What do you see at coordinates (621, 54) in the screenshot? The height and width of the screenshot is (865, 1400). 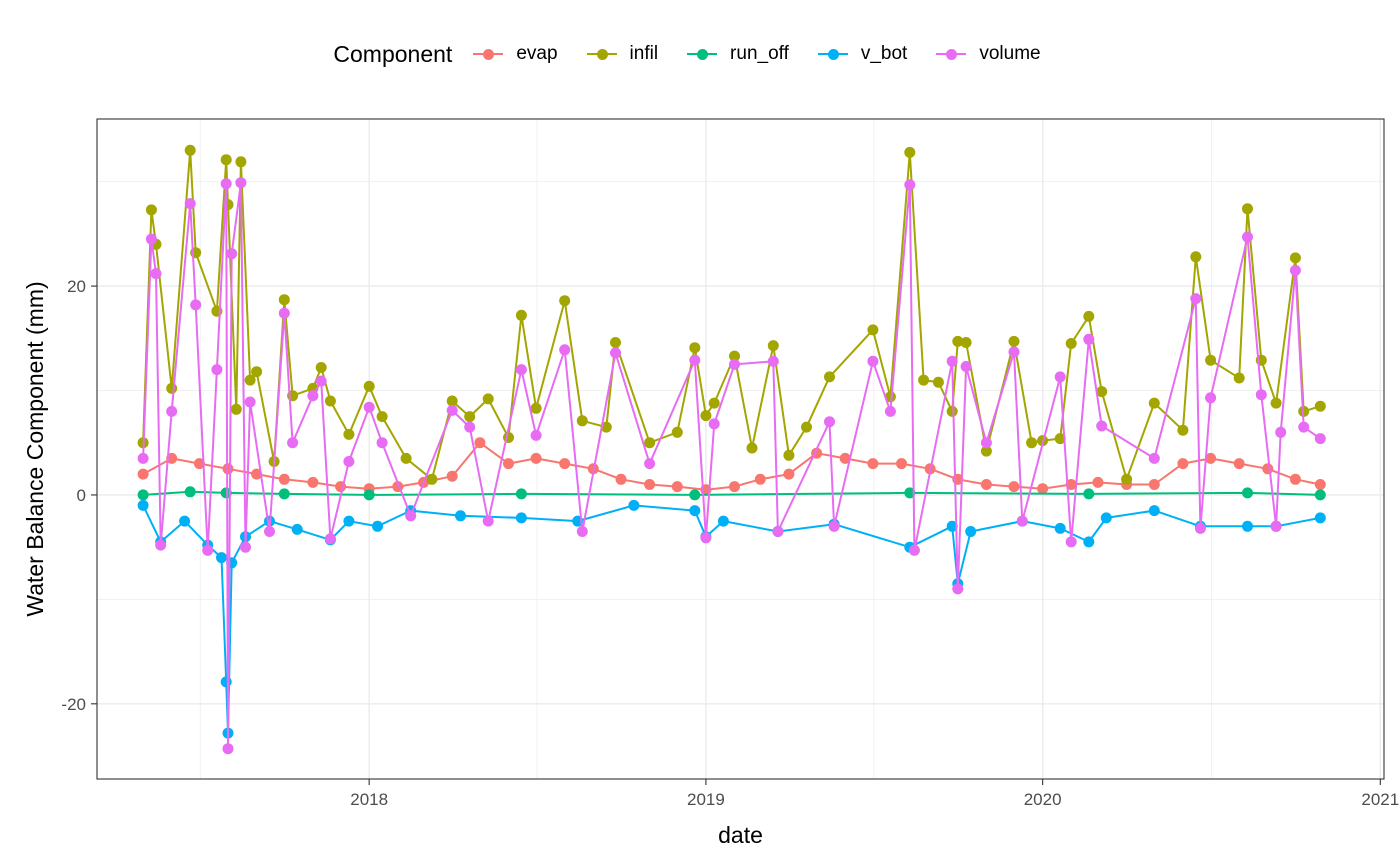 I see `legend-item-infil: infil` at bounding box center [621, 54].